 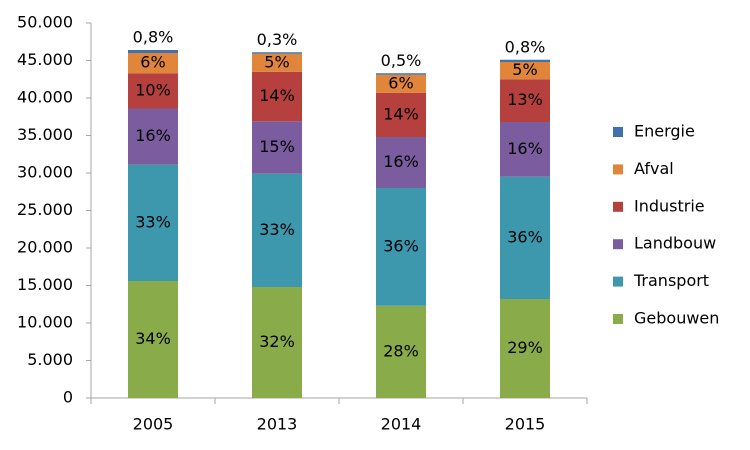 What do you see at coordinates (45, 22) in the screenshot?
I see `y-tick-label: 50.000` at bounding box center [45, 22].